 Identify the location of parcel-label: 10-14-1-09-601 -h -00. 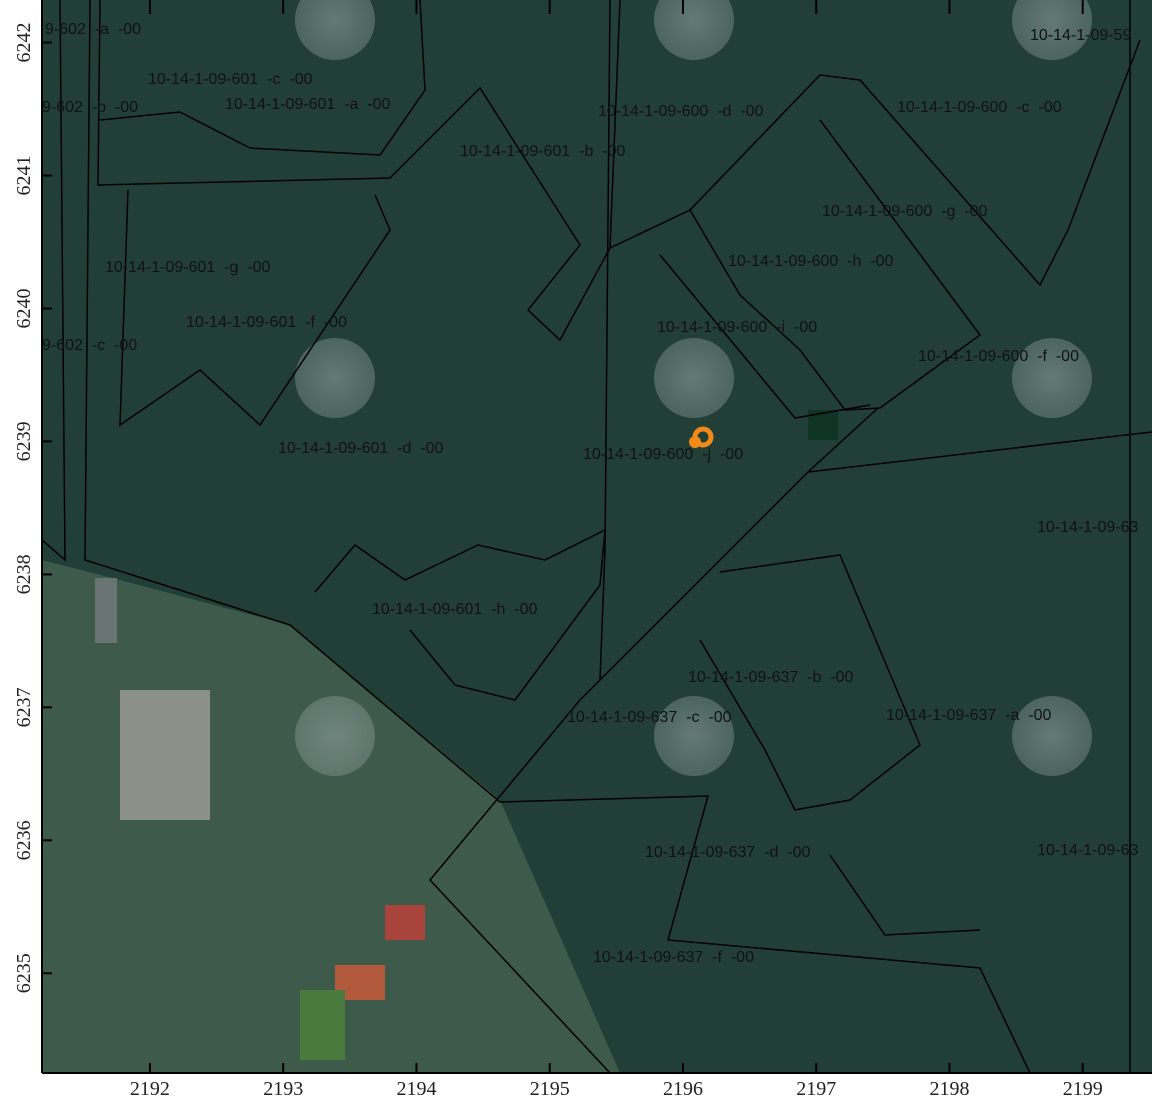
(455, 609).